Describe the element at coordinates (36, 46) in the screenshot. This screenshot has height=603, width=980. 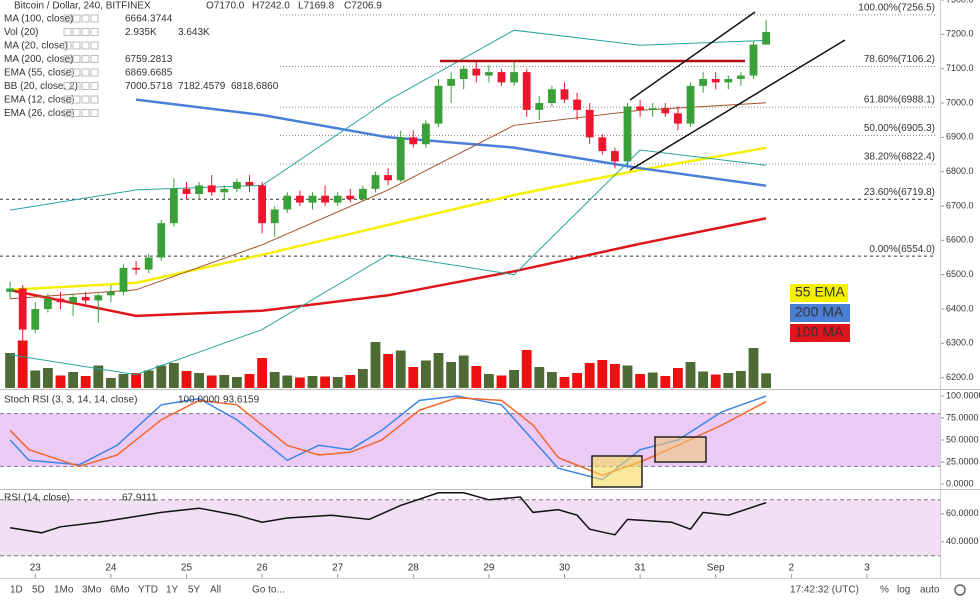
I see `indicator-name: MA (20, close)` at that location.